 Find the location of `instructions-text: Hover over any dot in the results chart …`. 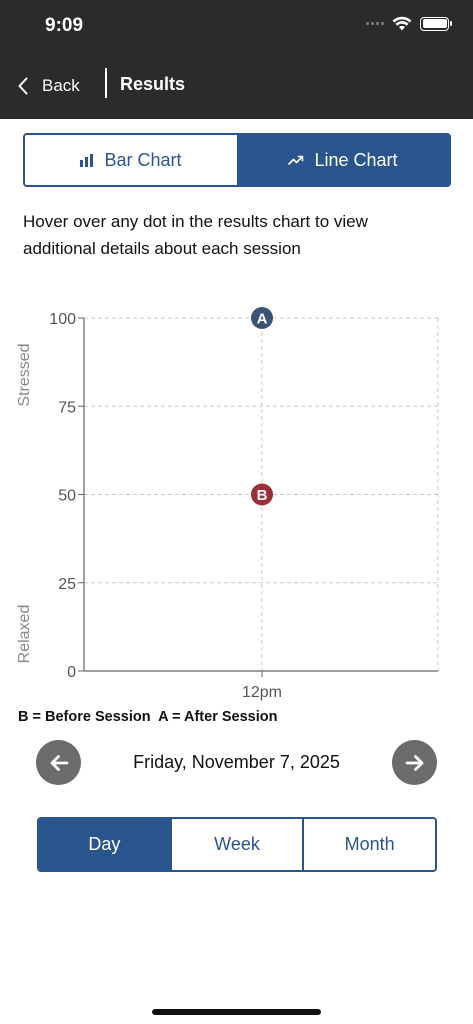

instructions-text: Hover over any dot in the results chart … is located at coordinates (195, 235).